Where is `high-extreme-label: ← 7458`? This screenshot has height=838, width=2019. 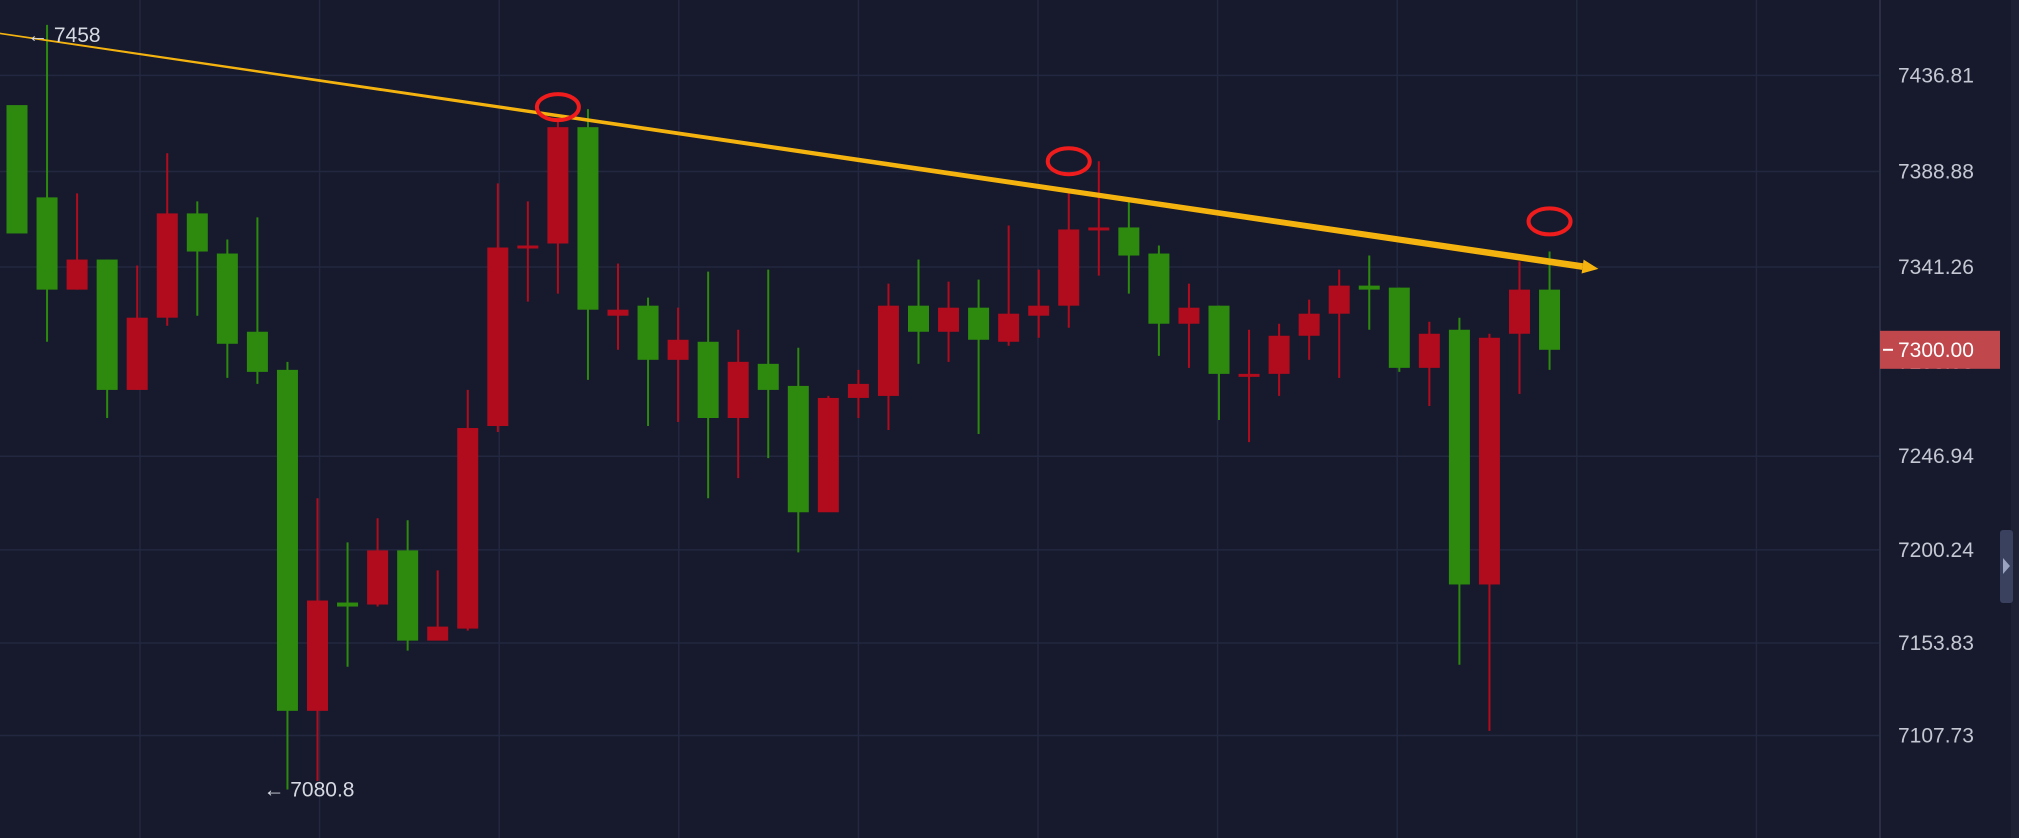 high-extreme-label: ← 7458 is located at coordinates (64, 35).